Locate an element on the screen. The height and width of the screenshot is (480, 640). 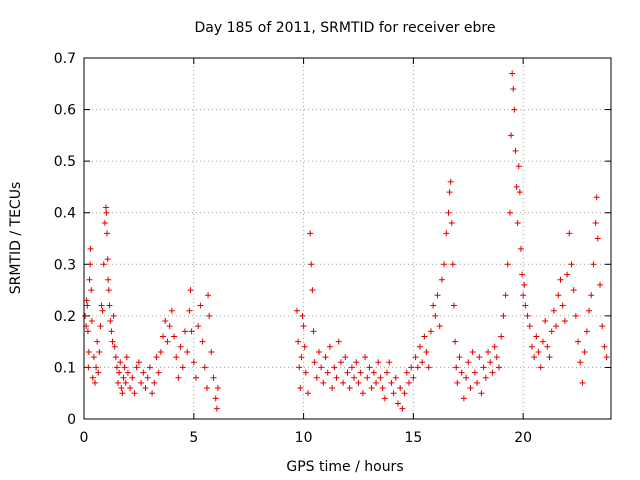
y-tick-label: 0.5 is located at coordinates (65, 162).